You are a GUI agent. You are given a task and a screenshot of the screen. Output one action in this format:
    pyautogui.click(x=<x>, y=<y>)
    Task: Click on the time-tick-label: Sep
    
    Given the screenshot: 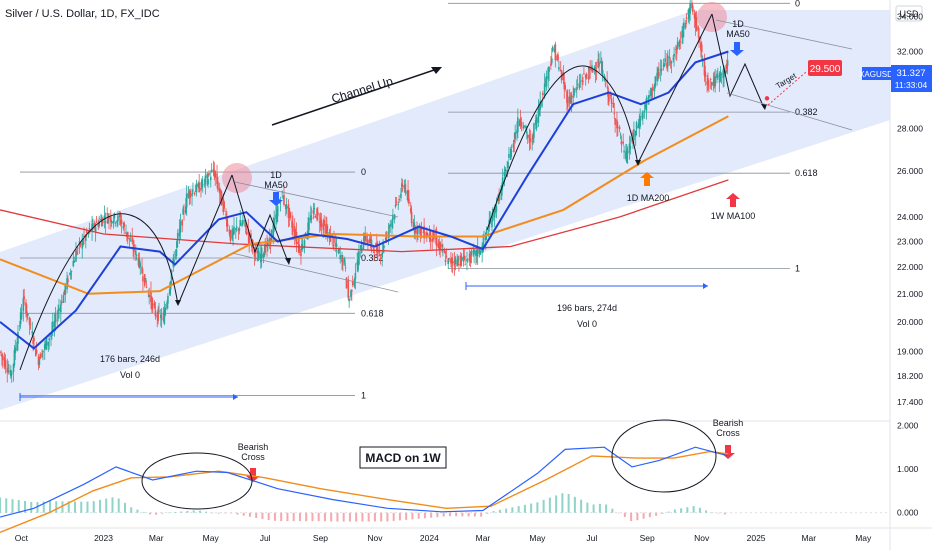 What is the action you would take?
    pyautogui.click(x=320, y=538)
    